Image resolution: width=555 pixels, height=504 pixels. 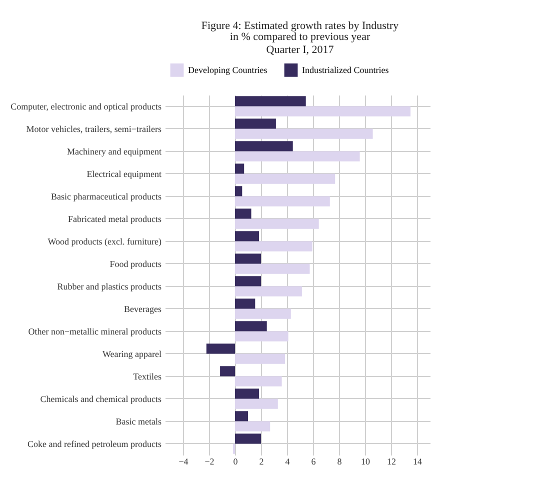 I want to click on x-tick-label: −4, so click(x=183, y=461).